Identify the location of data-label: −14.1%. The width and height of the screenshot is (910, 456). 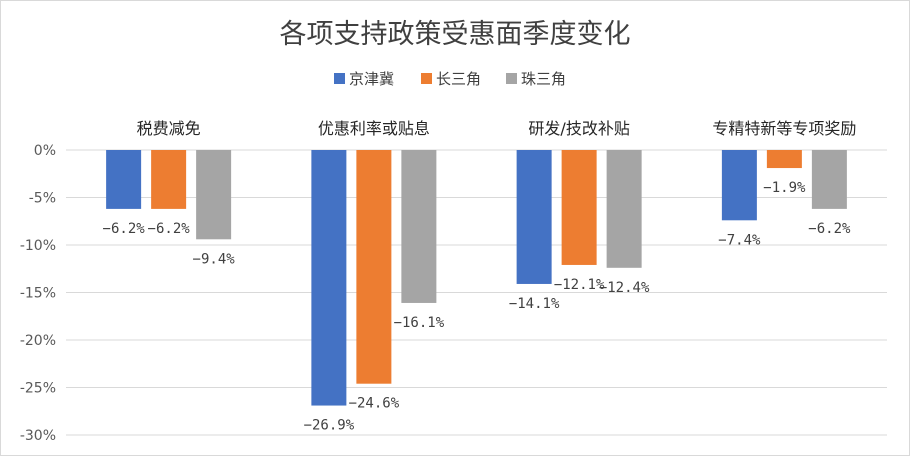
(534, 304).